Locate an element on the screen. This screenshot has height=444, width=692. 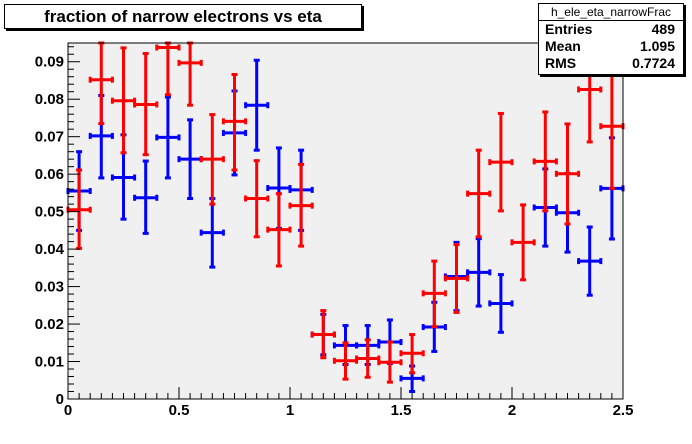
y-tick-label: 0.07 is located at coordinates (49, 137).